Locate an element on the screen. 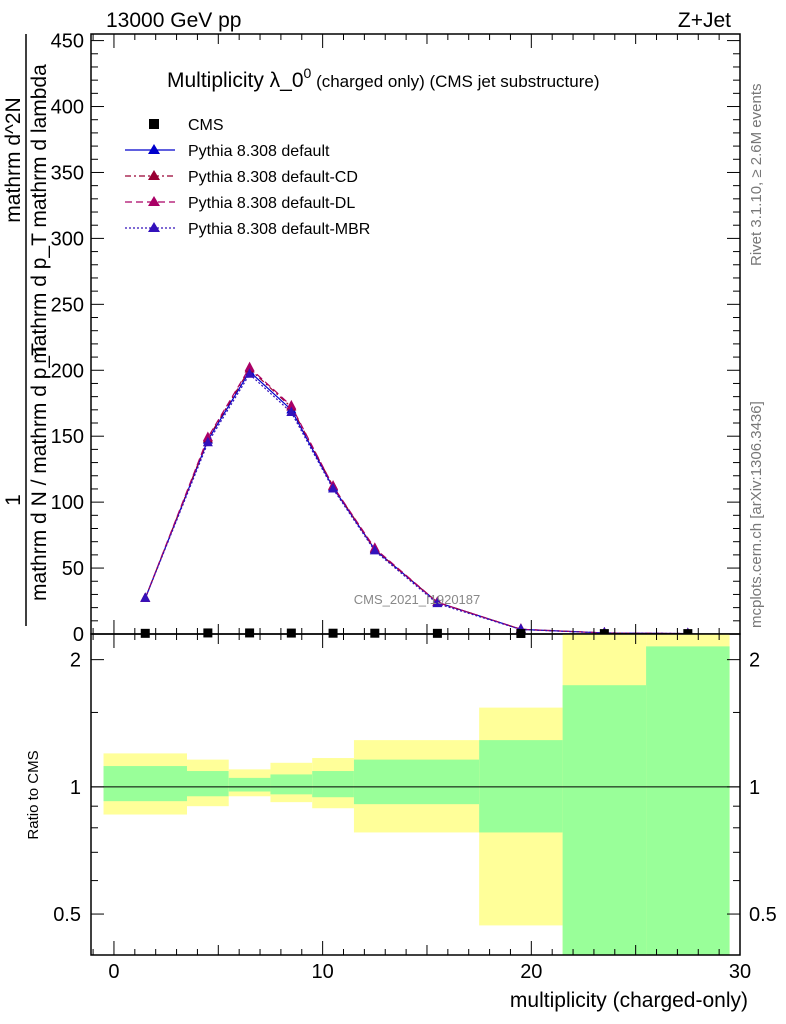 This screenshot has height=1024, width=786. y-tick-label: 450 is located at coordinates (67, 42).